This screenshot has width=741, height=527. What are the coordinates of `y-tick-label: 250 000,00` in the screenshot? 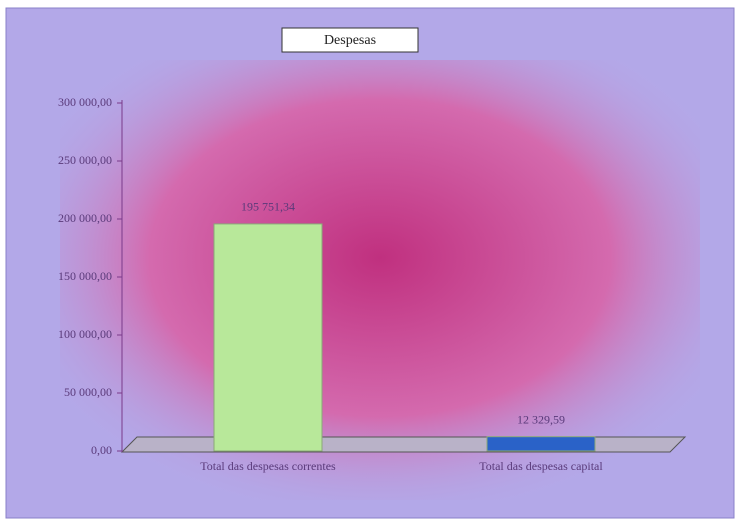 It's located at (85, 160).